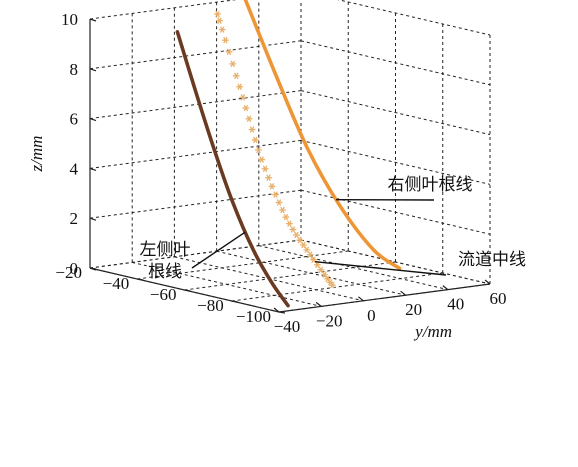 The width and height of the screenshot is (578, 467). Describe the element at coordinates (218, 250) in the screenshot. I see `left-blade-root-line-leader-line` at that location.